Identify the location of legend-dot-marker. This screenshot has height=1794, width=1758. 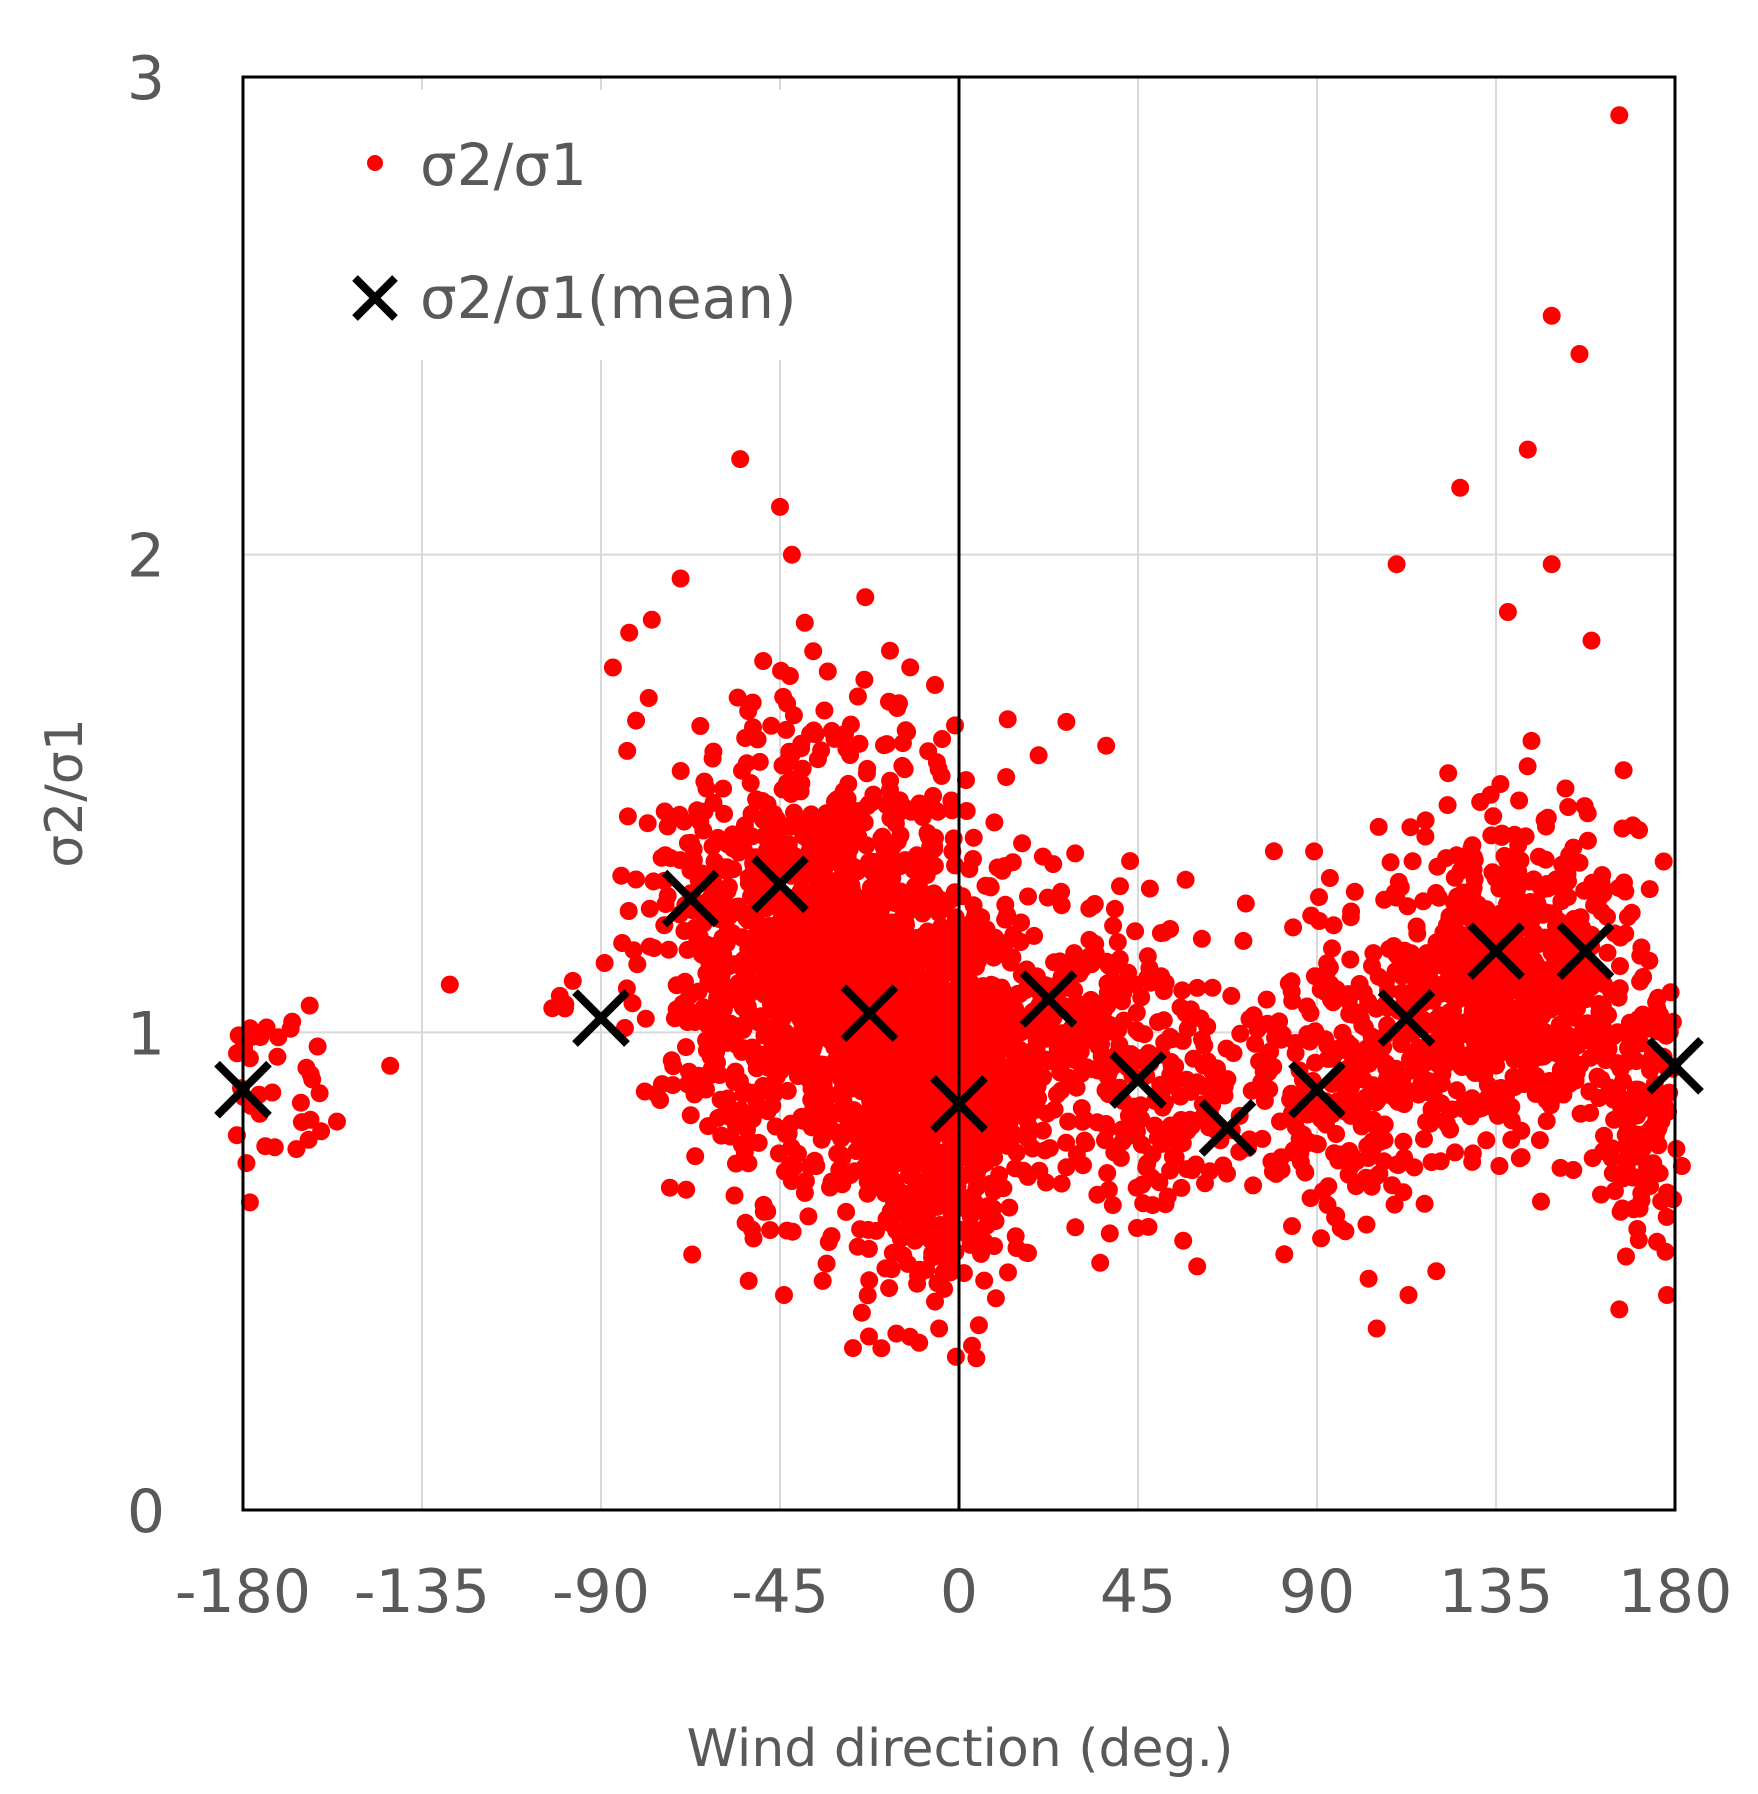
(375, 163).